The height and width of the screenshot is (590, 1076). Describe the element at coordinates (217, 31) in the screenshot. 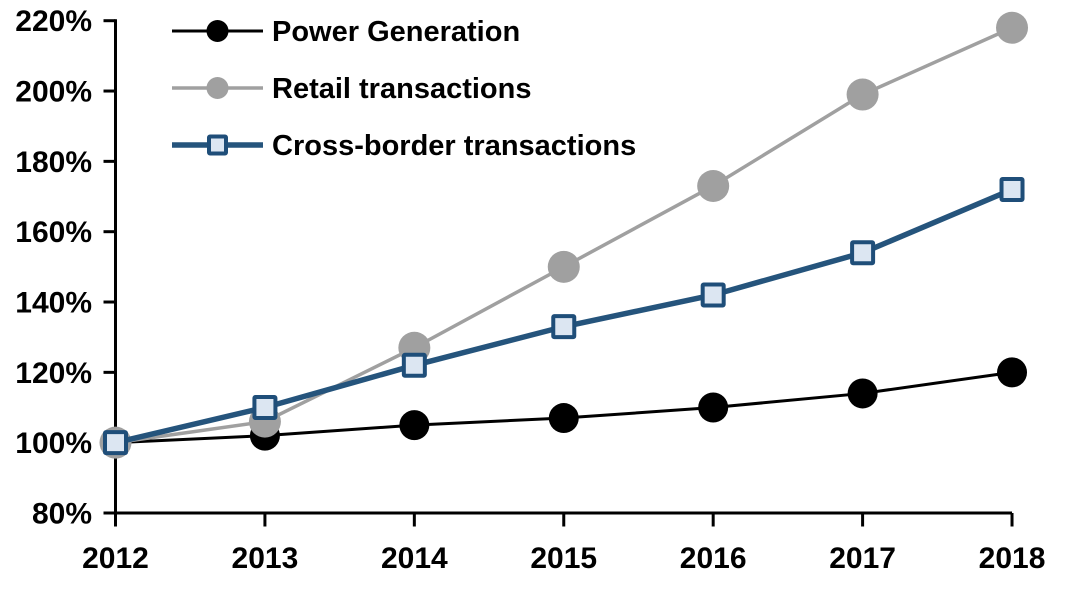

I see `legend-marker-power-generation` at that location.